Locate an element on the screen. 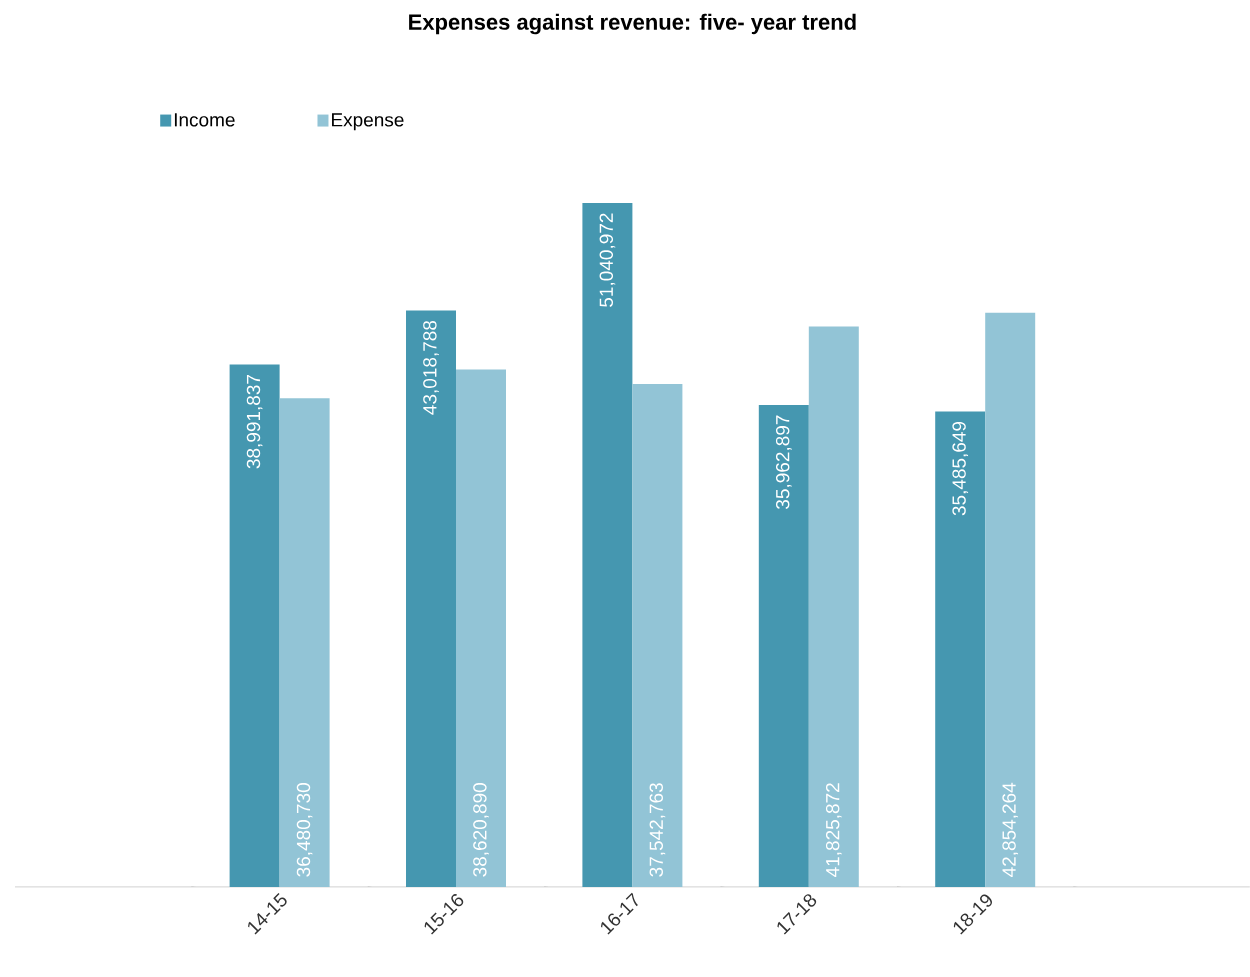 The image size is (1250, 977). data-label: 36,480,730 is located at coordinates (304, 830).